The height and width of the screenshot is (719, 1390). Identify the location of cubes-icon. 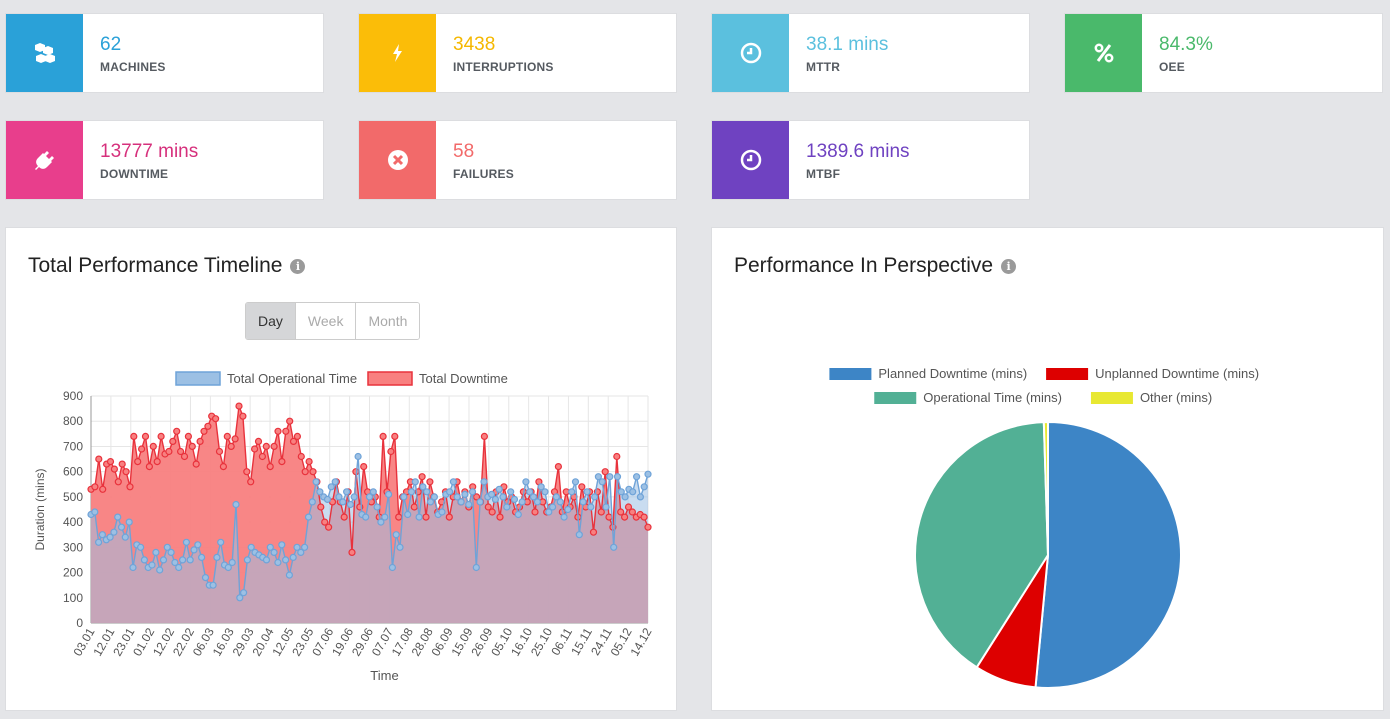
(44, 53).